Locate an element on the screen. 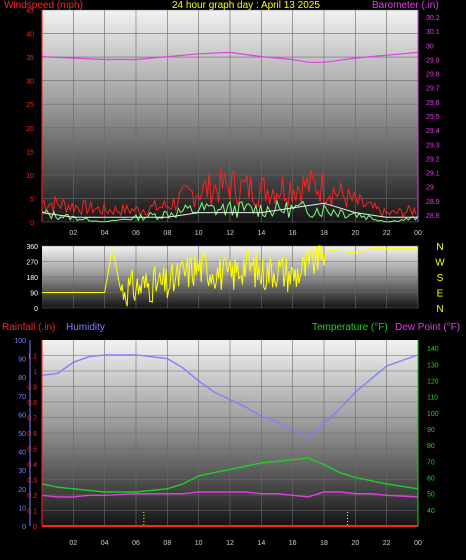 The image size is (466, 560). rain-tick-label: 1 is located at coordinates (35, 372).